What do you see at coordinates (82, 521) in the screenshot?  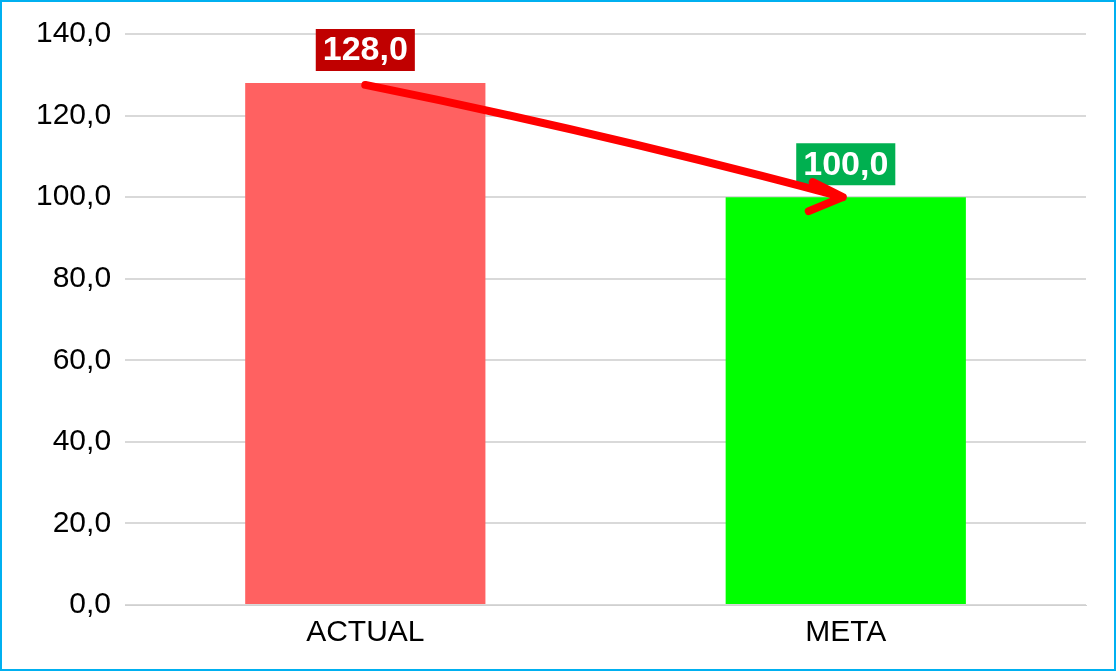 I see `y-tick-label: 20,0` at bounding box center [82, 521].